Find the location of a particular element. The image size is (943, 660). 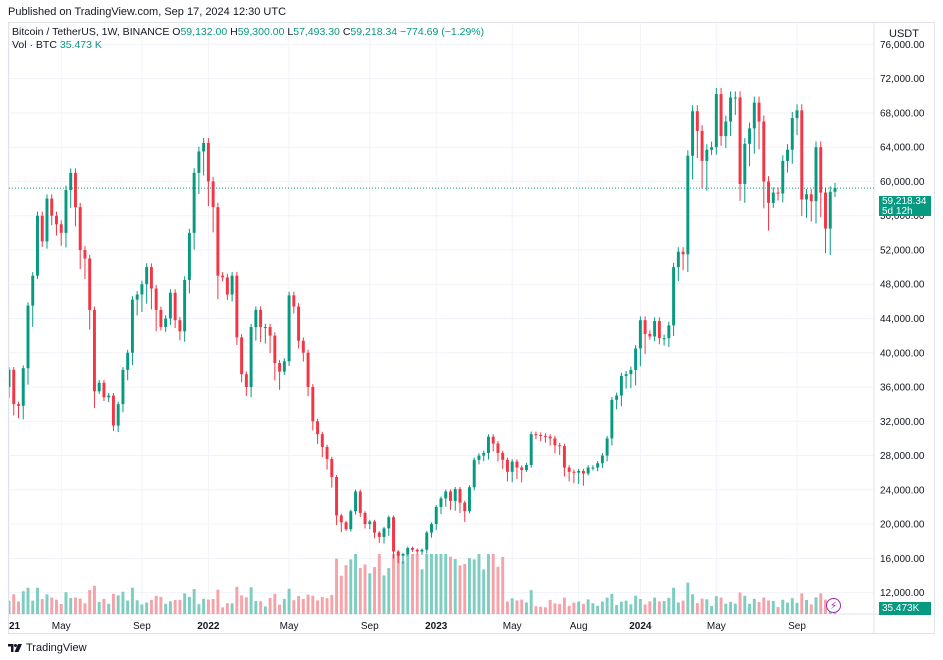

lightning-icon: ⚡ is located at coordinates (833, 605).